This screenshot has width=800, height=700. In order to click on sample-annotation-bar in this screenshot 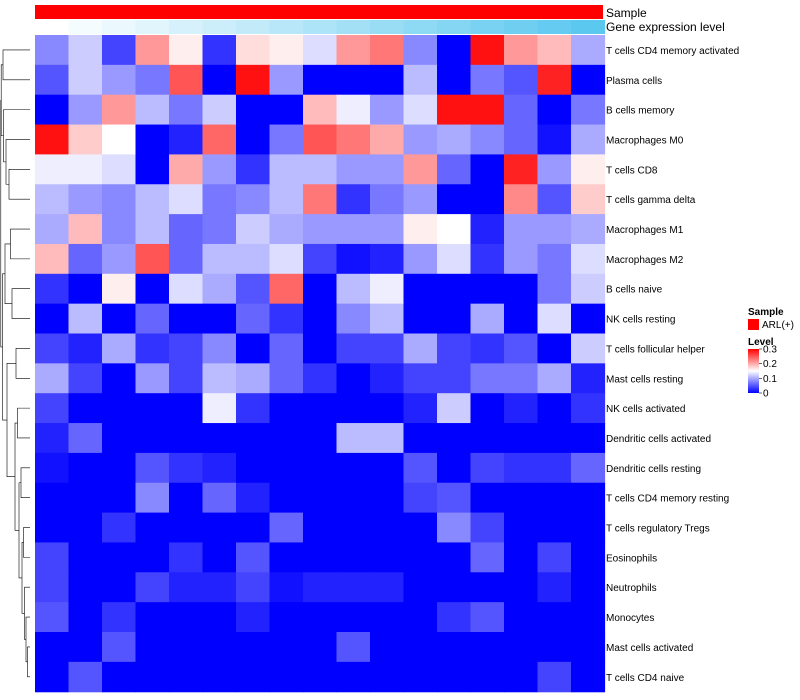, I will do `click(319, 12)`.